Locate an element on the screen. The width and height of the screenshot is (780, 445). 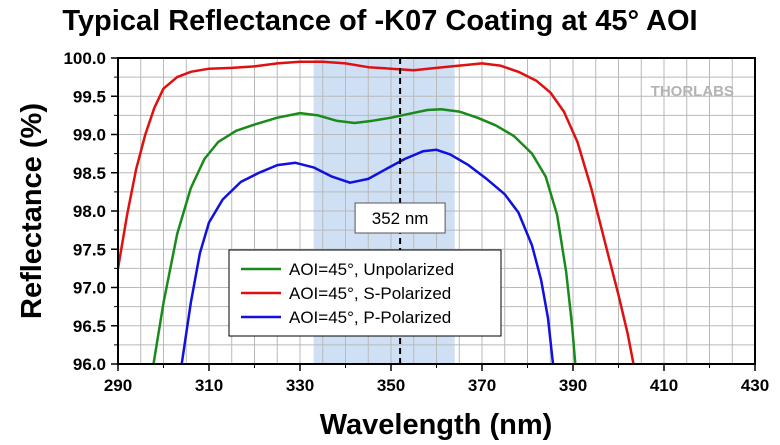
y-tick-label: 96.0 is located at coordinates (89, 364).